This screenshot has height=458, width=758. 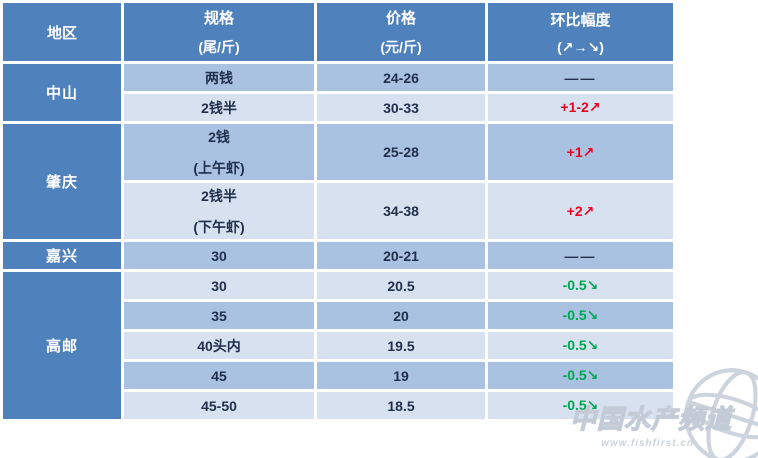 I want to click on table-header: 地区 规格 (尾/斤) 价格 (元/斤) 环比幅度 (↗→↘), so click(x=338, y=32).